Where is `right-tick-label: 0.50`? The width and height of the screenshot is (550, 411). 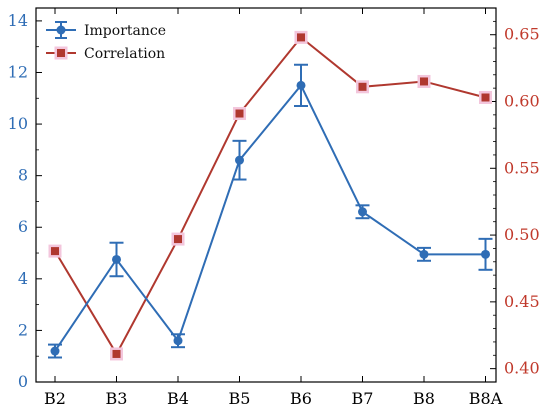
right-tick-label: 0.50 is located at coordinates (522, 234).